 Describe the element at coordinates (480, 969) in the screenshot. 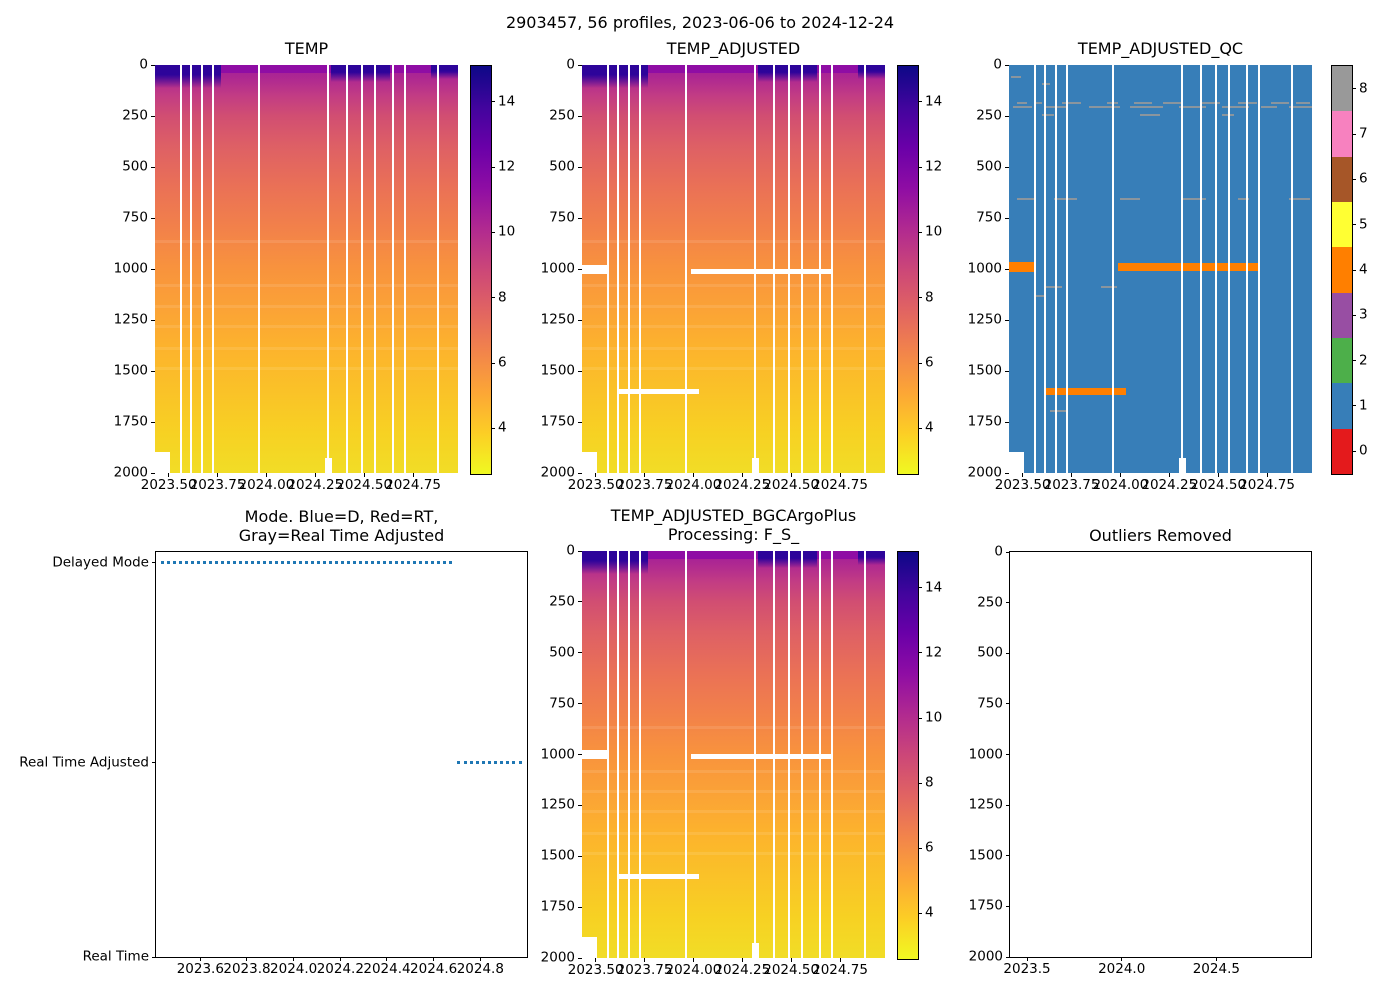

I see `x-tick-label: 2024.8` at that location.